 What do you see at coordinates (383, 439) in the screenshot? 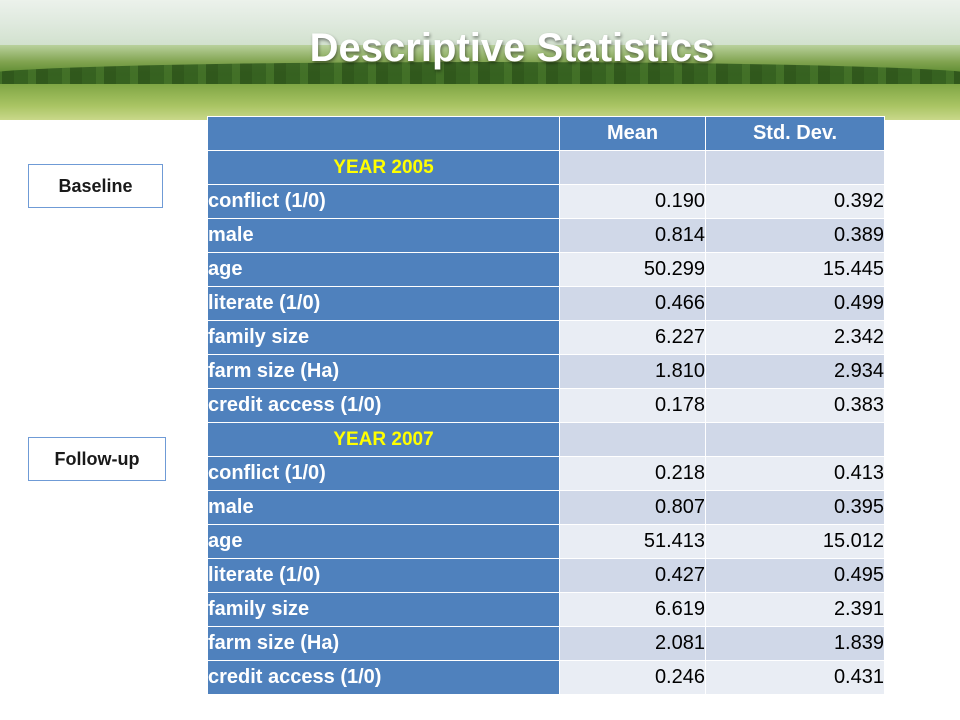
I see `year-label: YEAR 2007` at bounding box center [383, 439].